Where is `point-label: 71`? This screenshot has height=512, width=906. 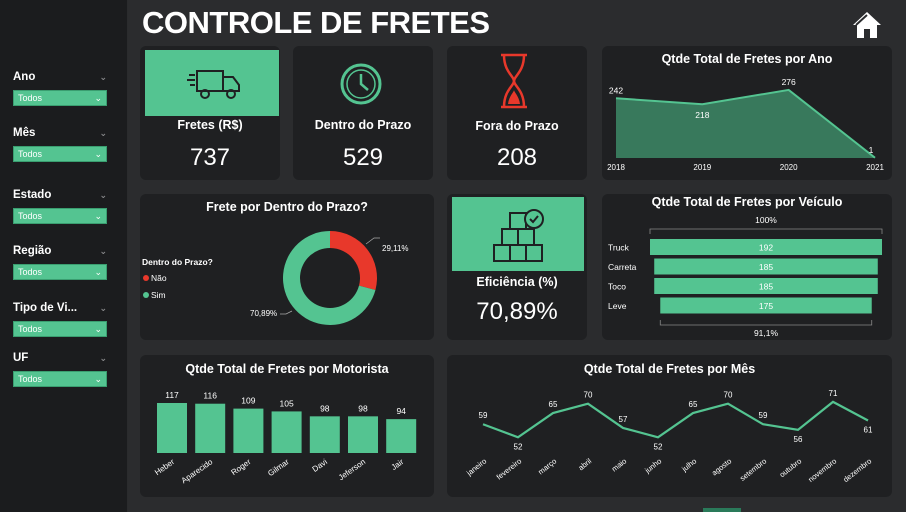
point-label: 71 is located at coordinates (833, 393).